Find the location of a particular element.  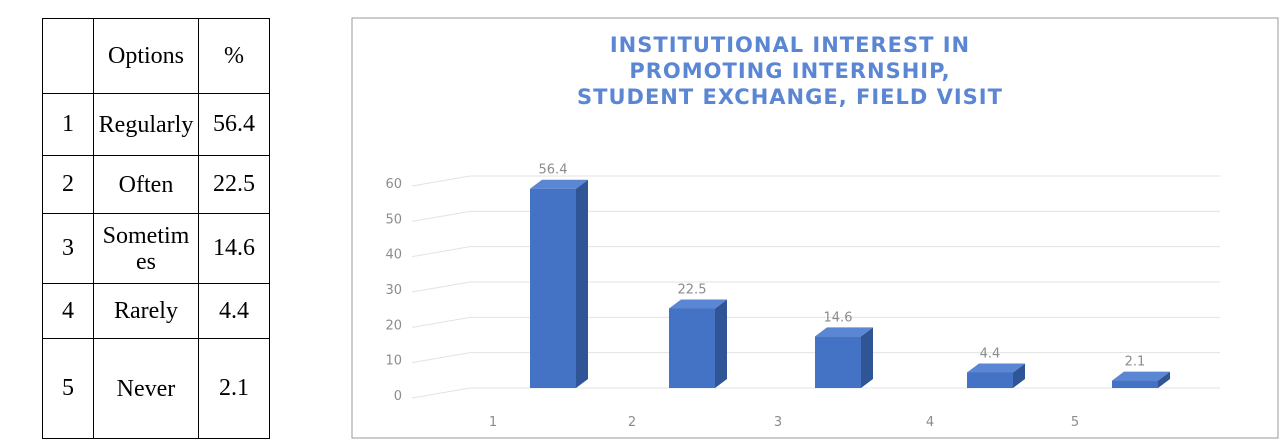

y-tick-label: 30 is located at coordinates (393, 290).